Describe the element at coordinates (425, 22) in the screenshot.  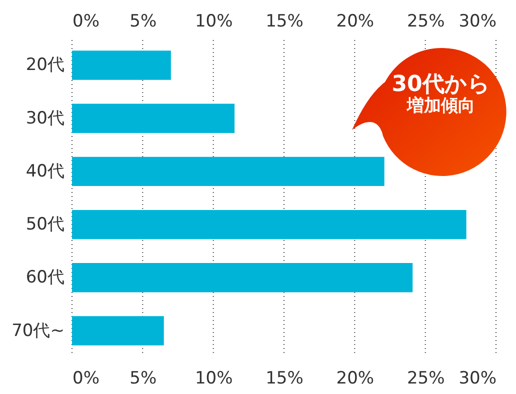
I see `x-tick-label: 25%` at that location.